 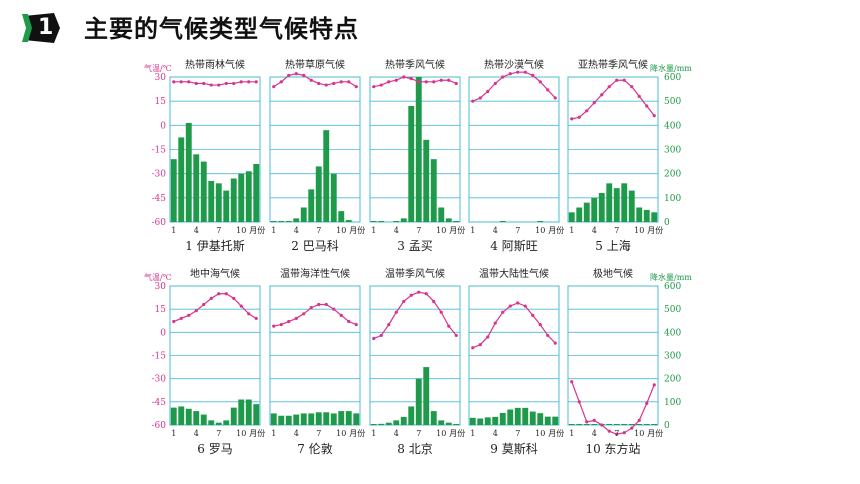 What do you see at coordinates (241, 433) in the screenshot?
I see `month-tick-label: 10` at bounding box center [241, 433].